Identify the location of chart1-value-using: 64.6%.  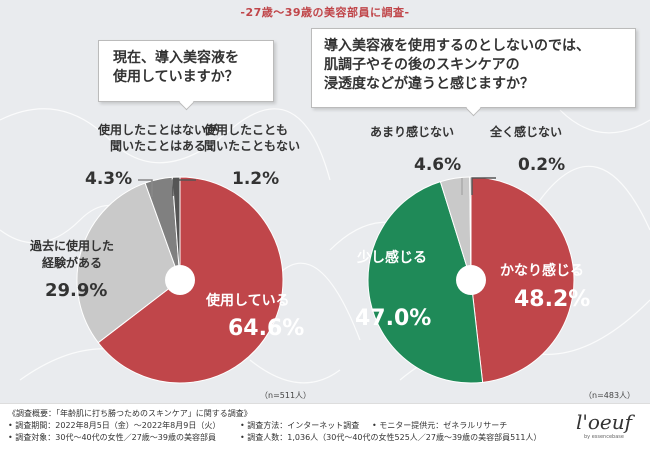
(266, 328).